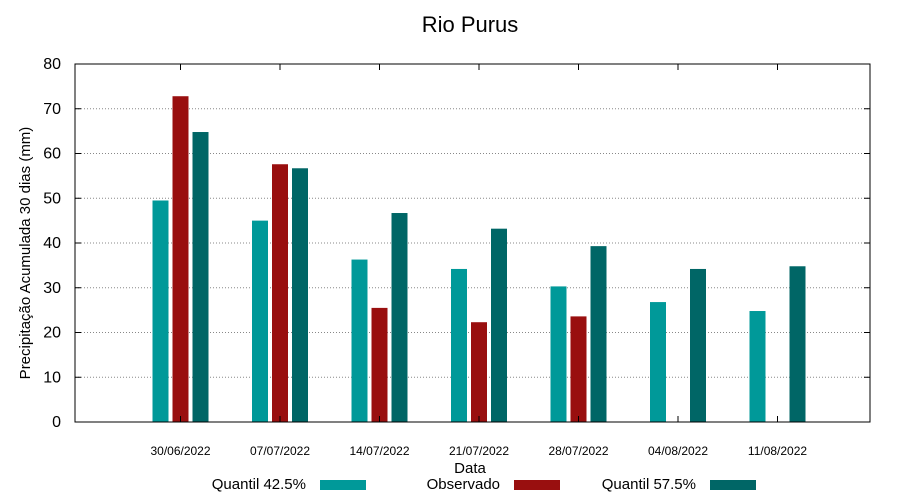 The width and height of the screenshot is (900, 500). Describe the element at coordinates (578, 451) in the screenshot. I see `x-tick-label: 28/07/2022` at that location.